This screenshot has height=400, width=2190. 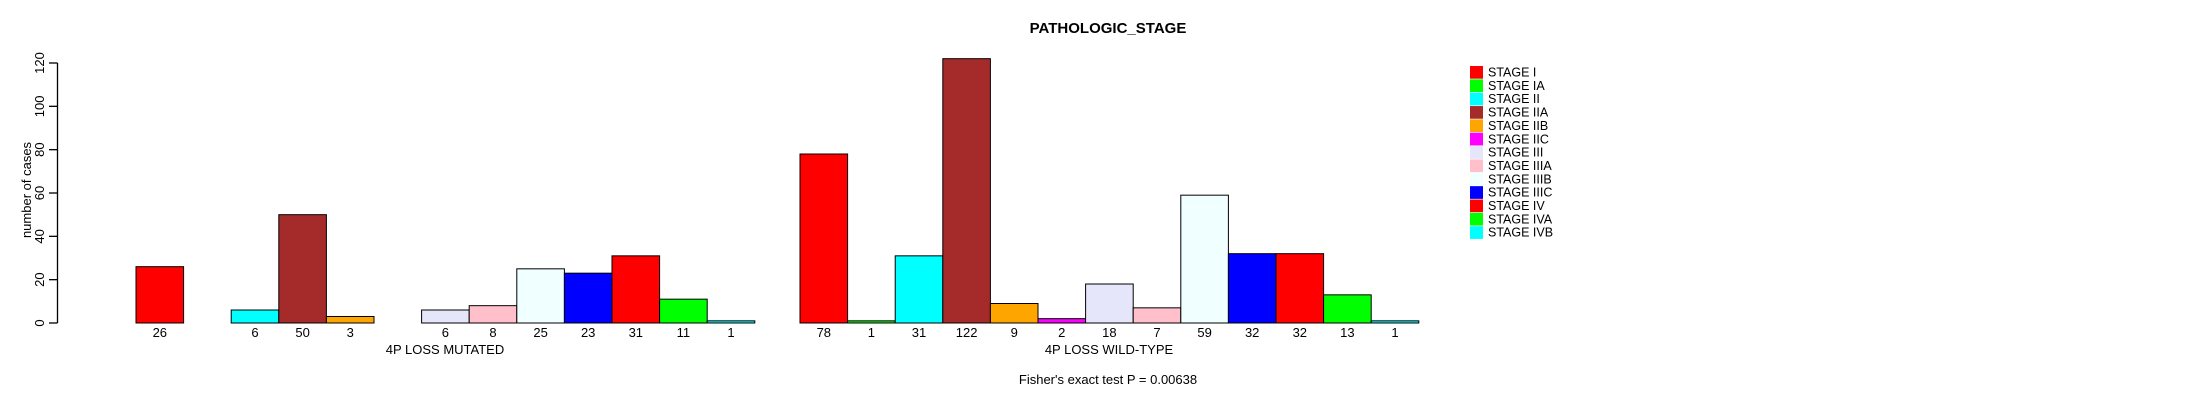 I want to click on legend-swatch-stage-i, so click(x=1476, y=72).